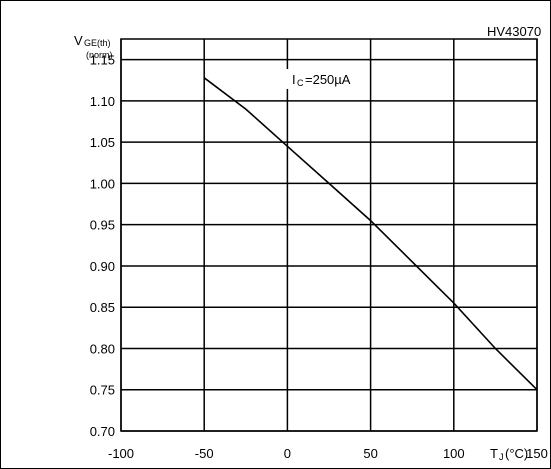  I want to click on y-tick-label: 0.75, so click(102, 390).